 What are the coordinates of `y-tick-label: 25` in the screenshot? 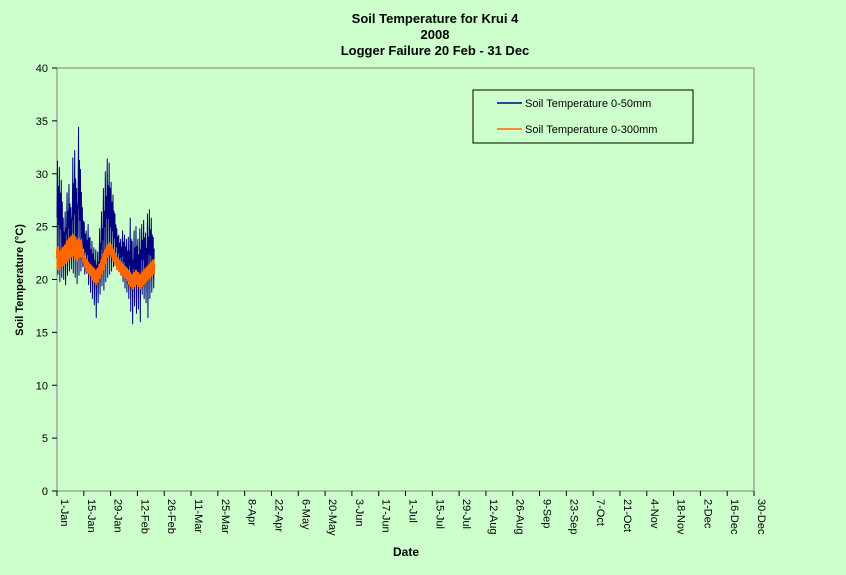 It's located at (42, 228).